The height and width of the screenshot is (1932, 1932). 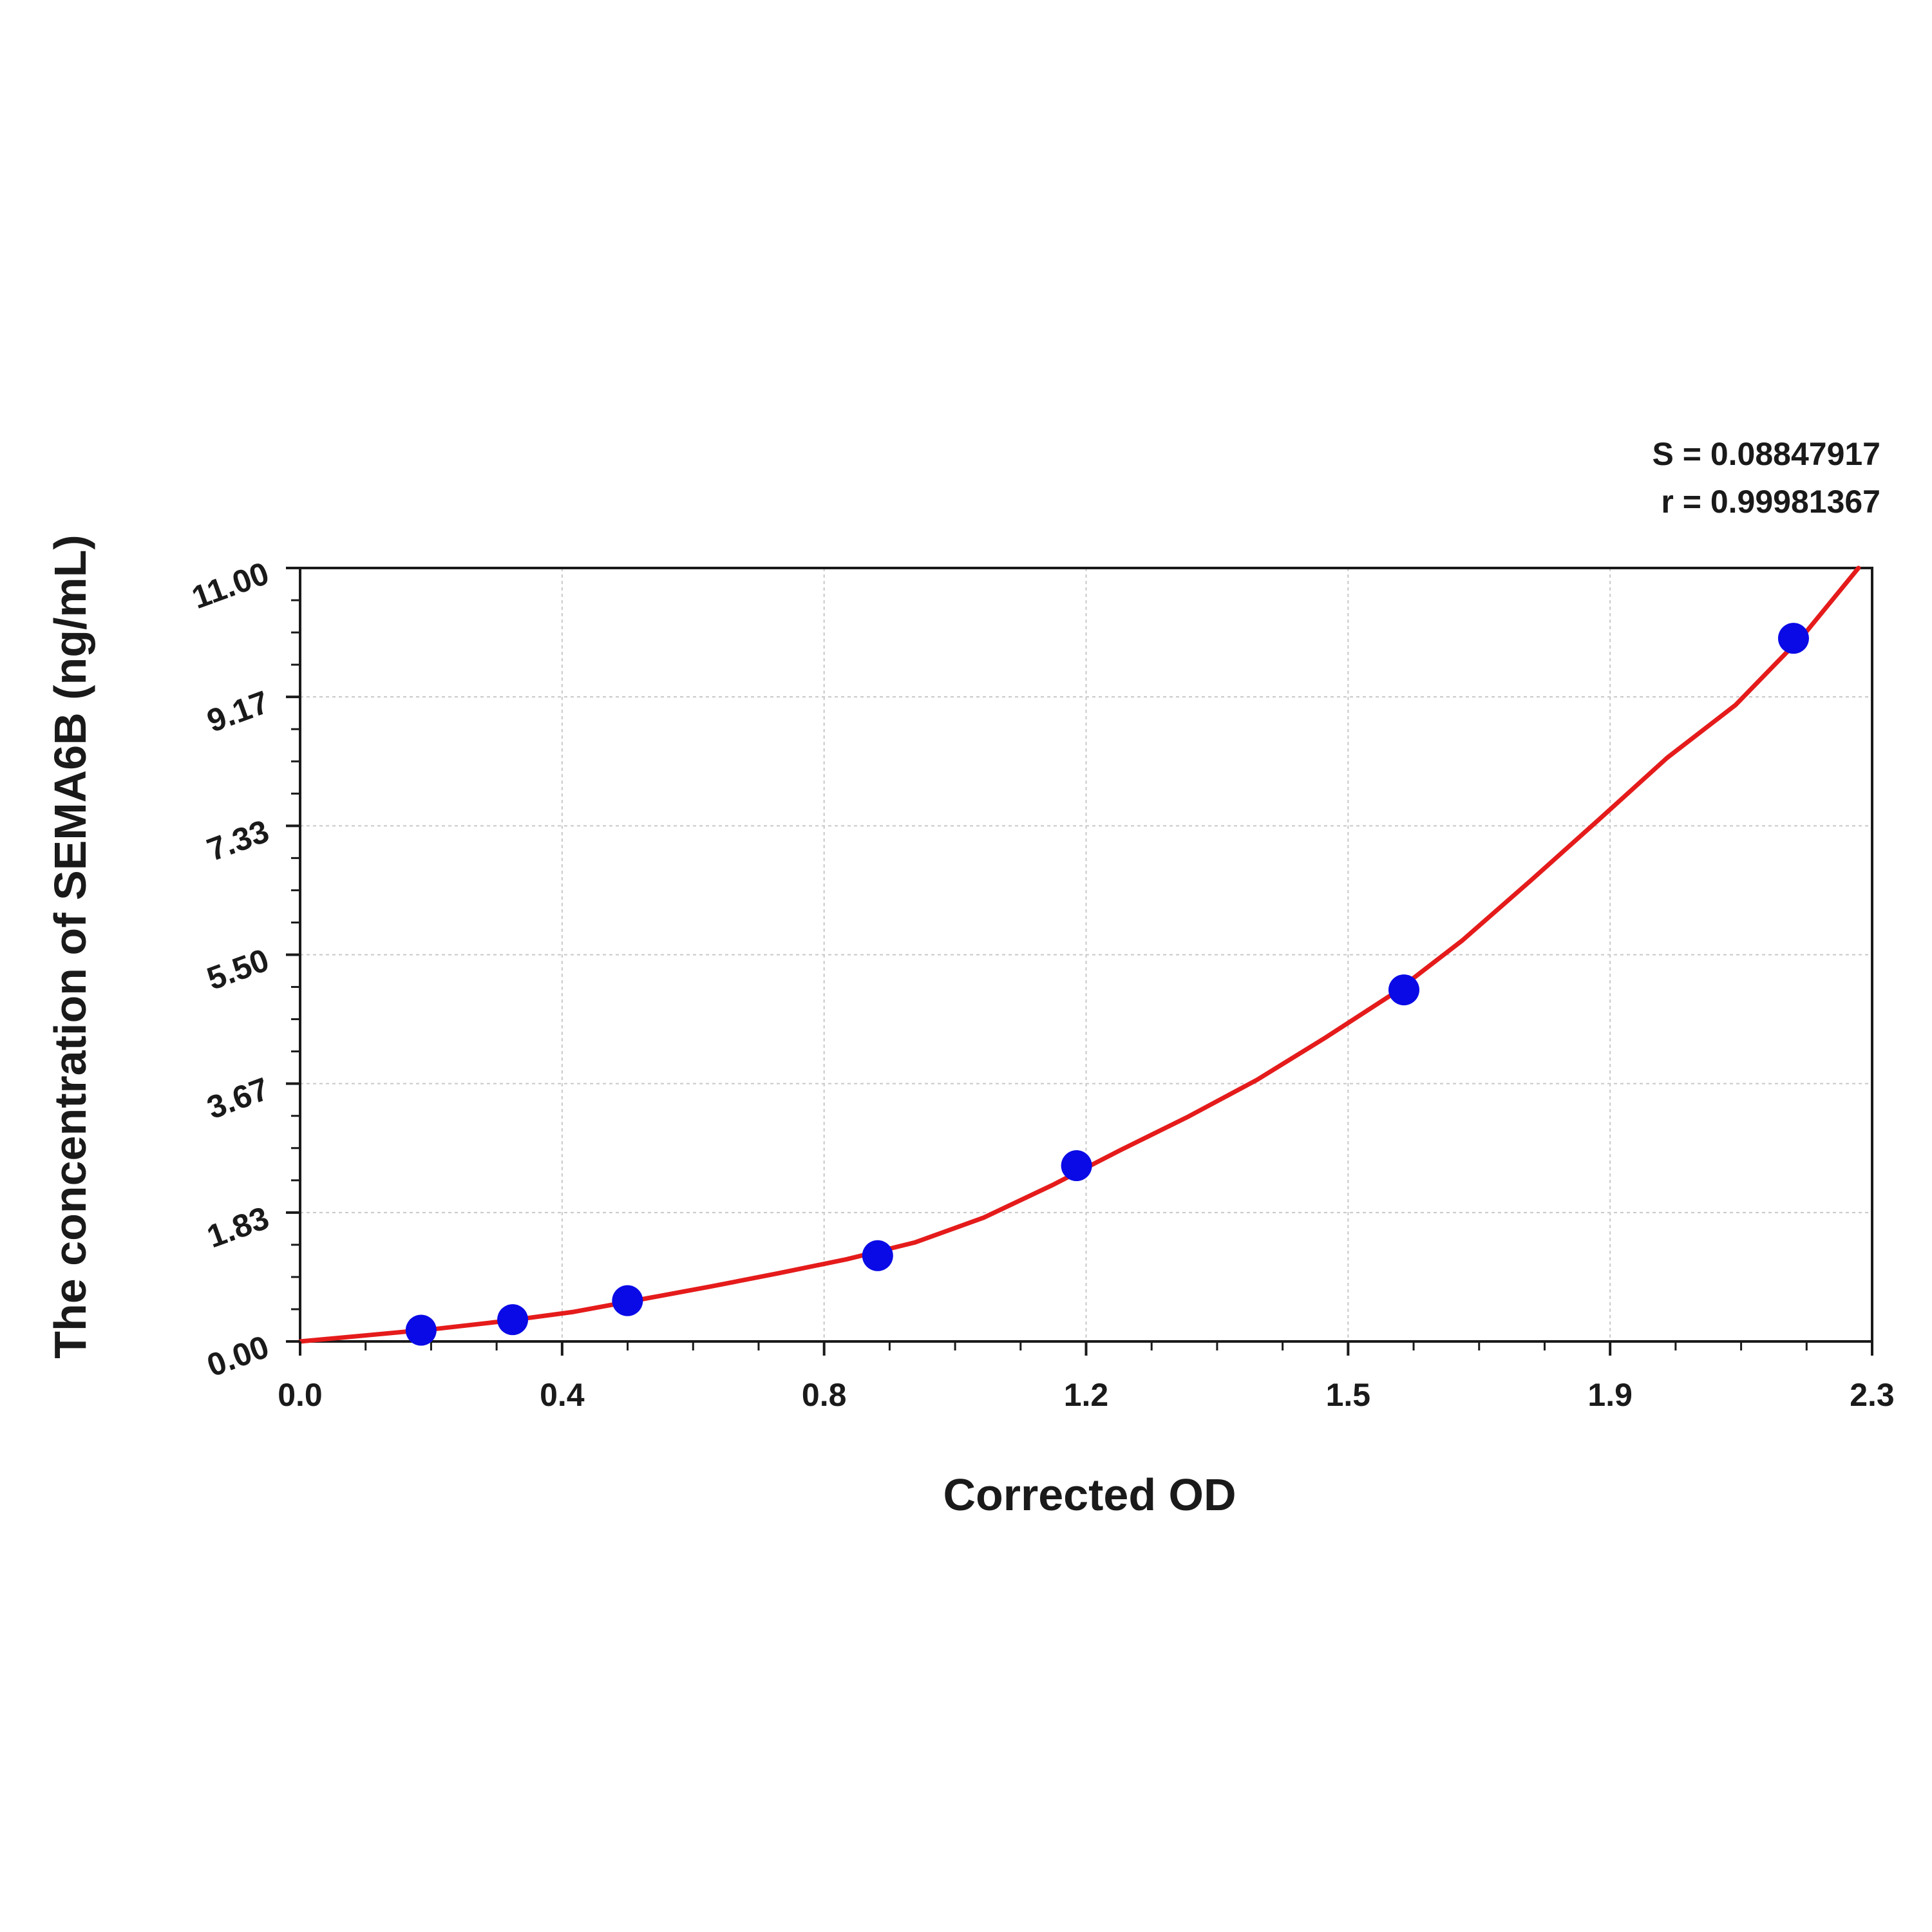 I want to click on s-value-annotation: S = 0.08847917, so click(x=1767, y=454).